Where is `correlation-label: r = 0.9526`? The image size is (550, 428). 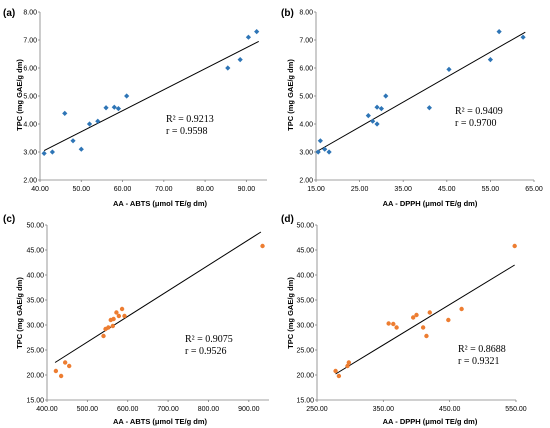
correlation-label: r = 0.9526 is located at coordinates (205, 351).